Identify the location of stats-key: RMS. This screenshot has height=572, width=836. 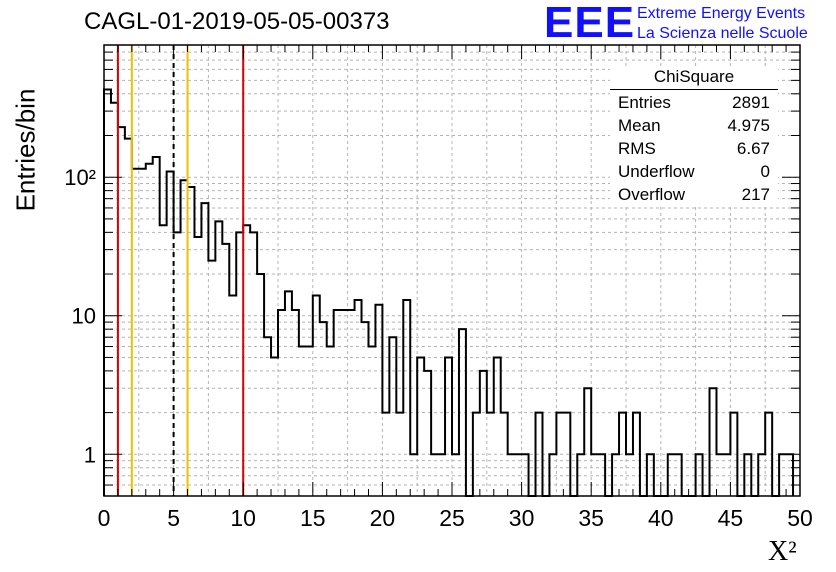
(637, 148).